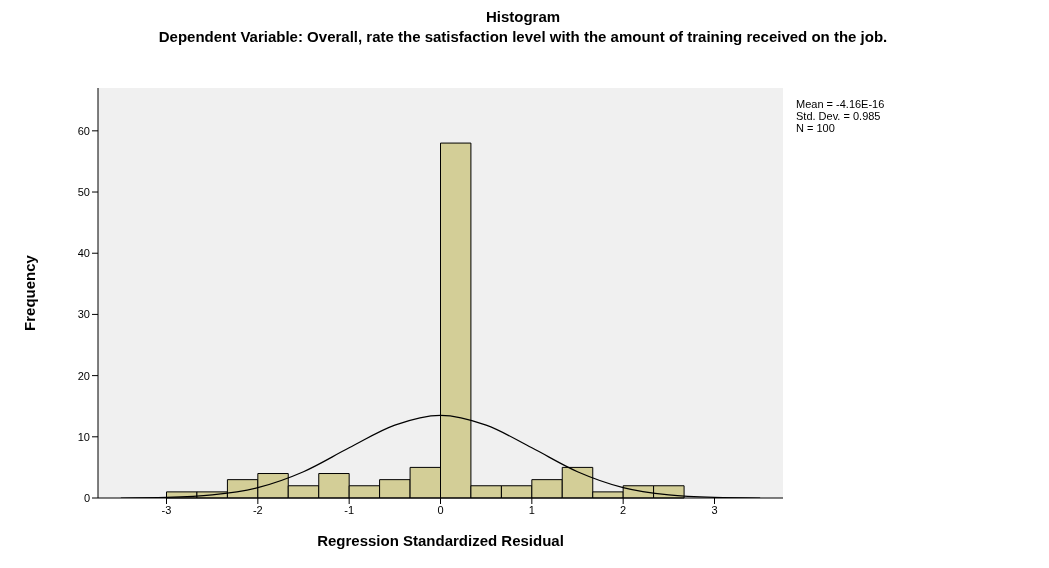  Describe the element at coordinates (257, 509) in the screenshot. I see `x-tick-label: -2` at that location.